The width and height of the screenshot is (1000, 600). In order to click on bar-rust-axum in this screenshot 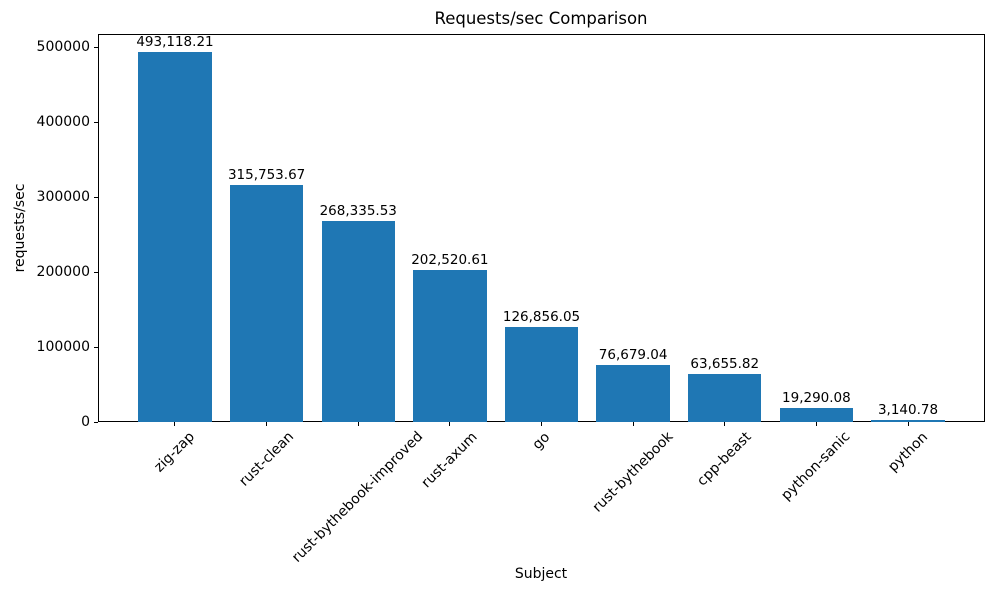, I will do `click(450, 346)`.